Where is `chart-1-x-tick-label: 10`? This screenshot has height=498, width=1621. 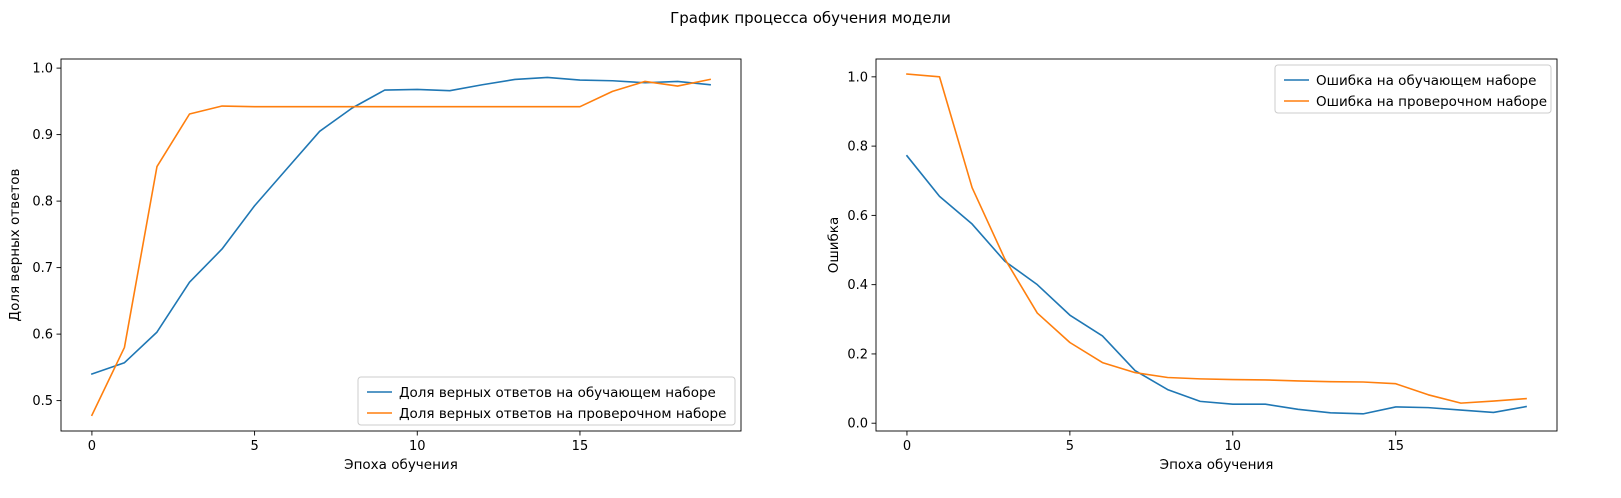
chart-1-x-tick-label: 10 is located at coordinates (1233, 446).